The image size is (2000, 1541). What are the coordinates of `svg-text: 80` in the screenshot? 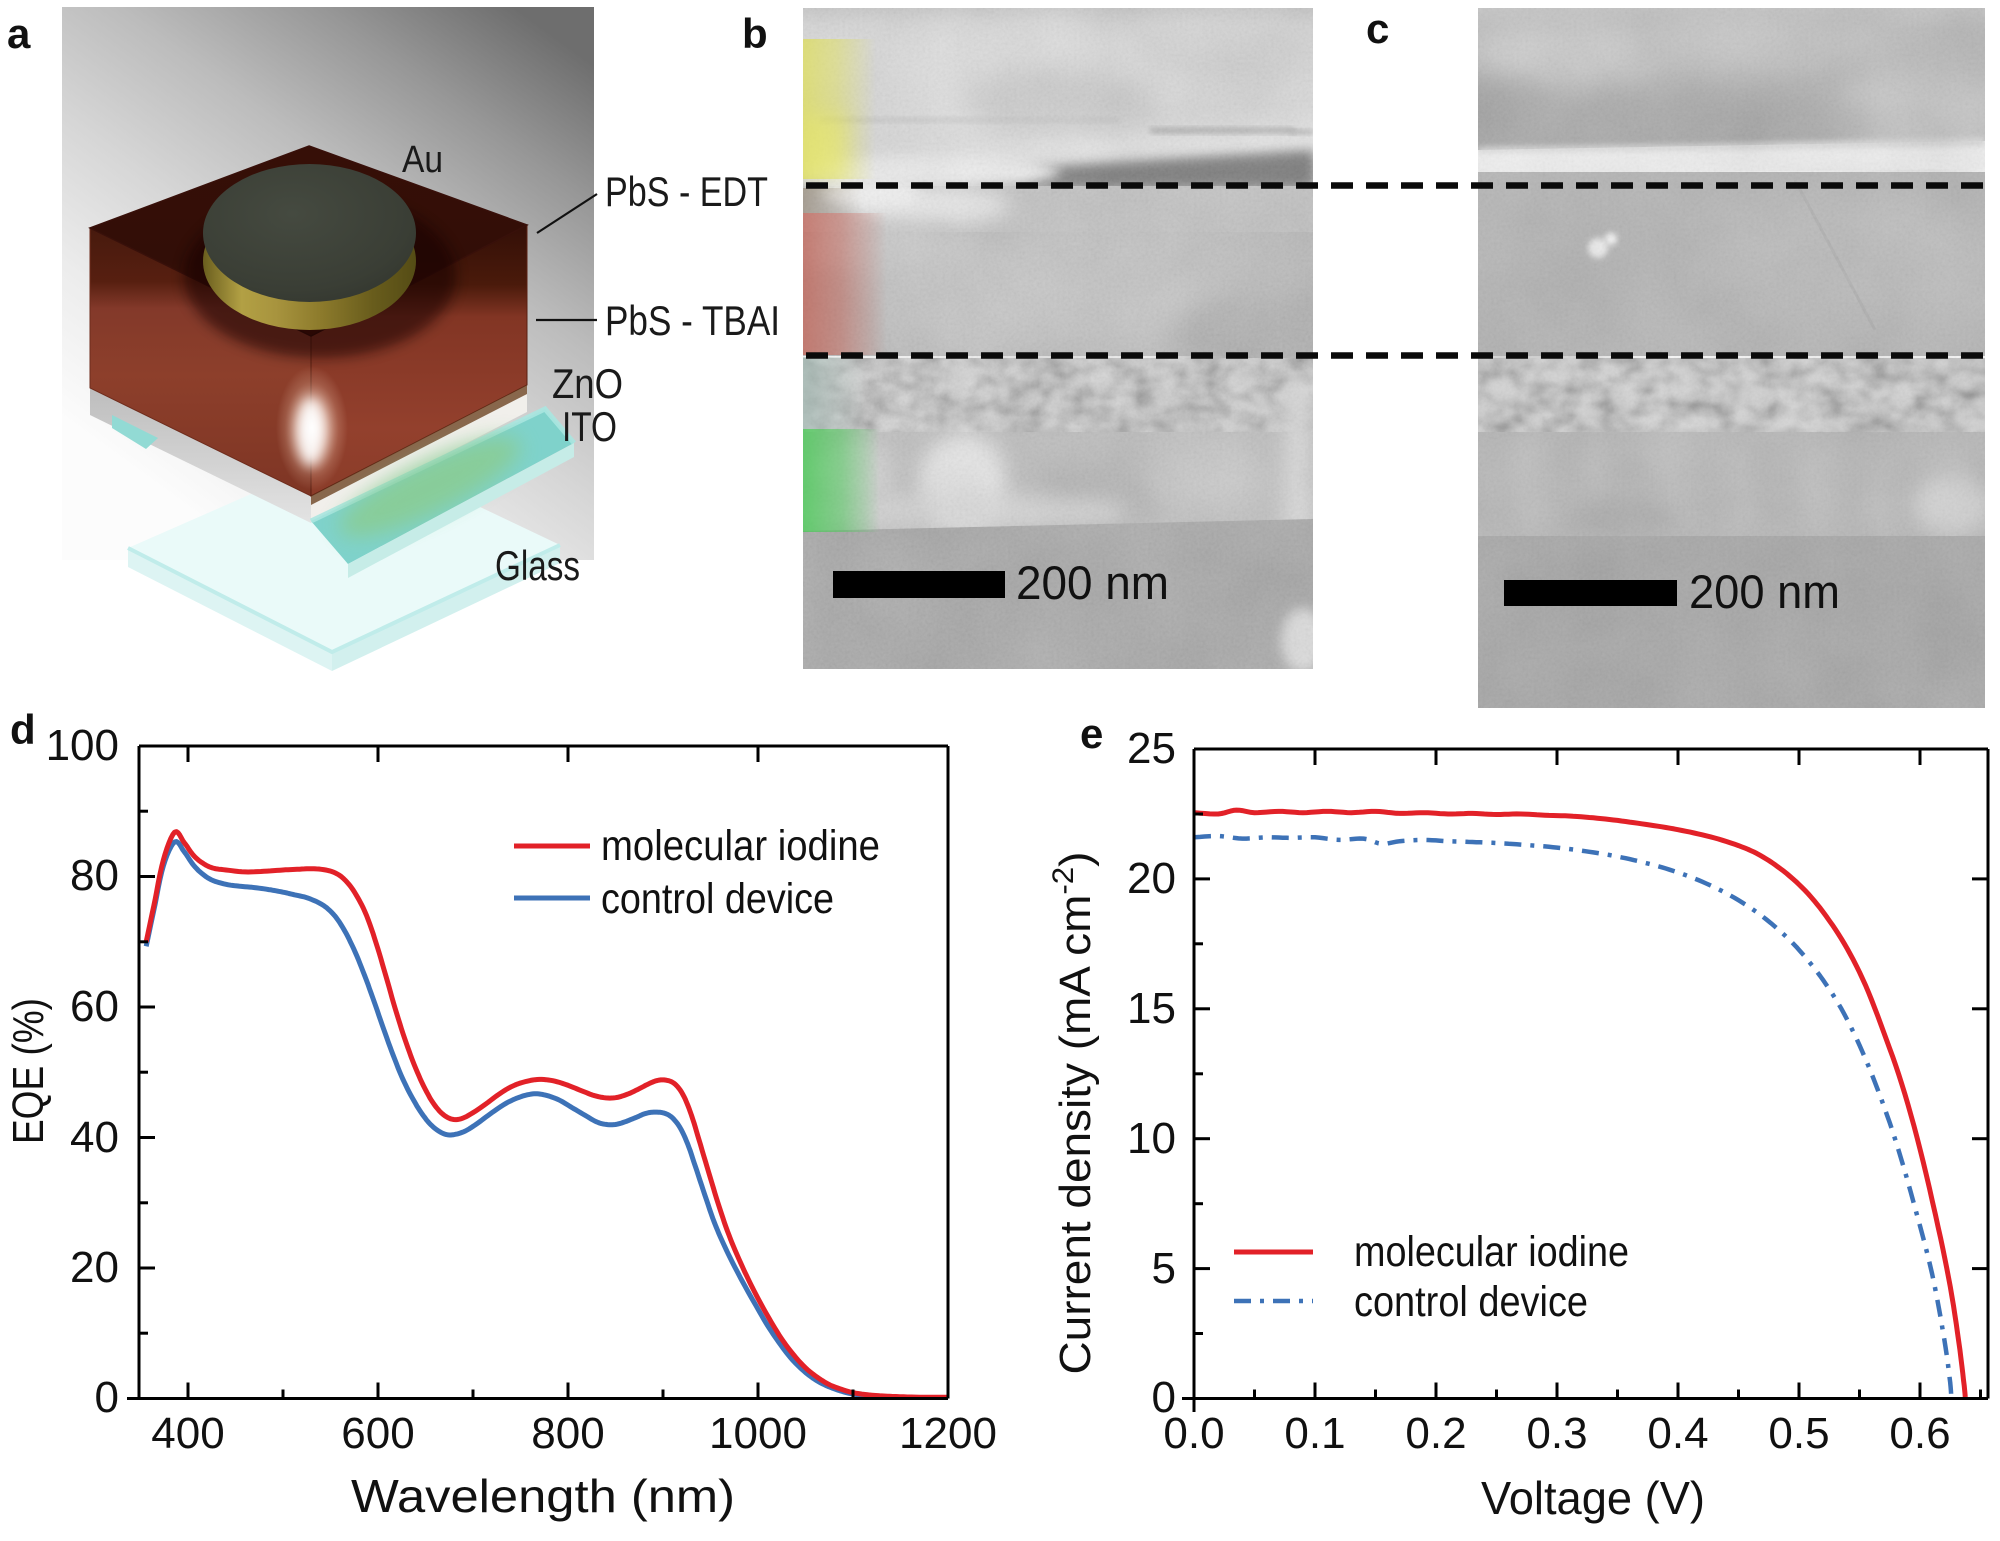 It's located at (94, 875).